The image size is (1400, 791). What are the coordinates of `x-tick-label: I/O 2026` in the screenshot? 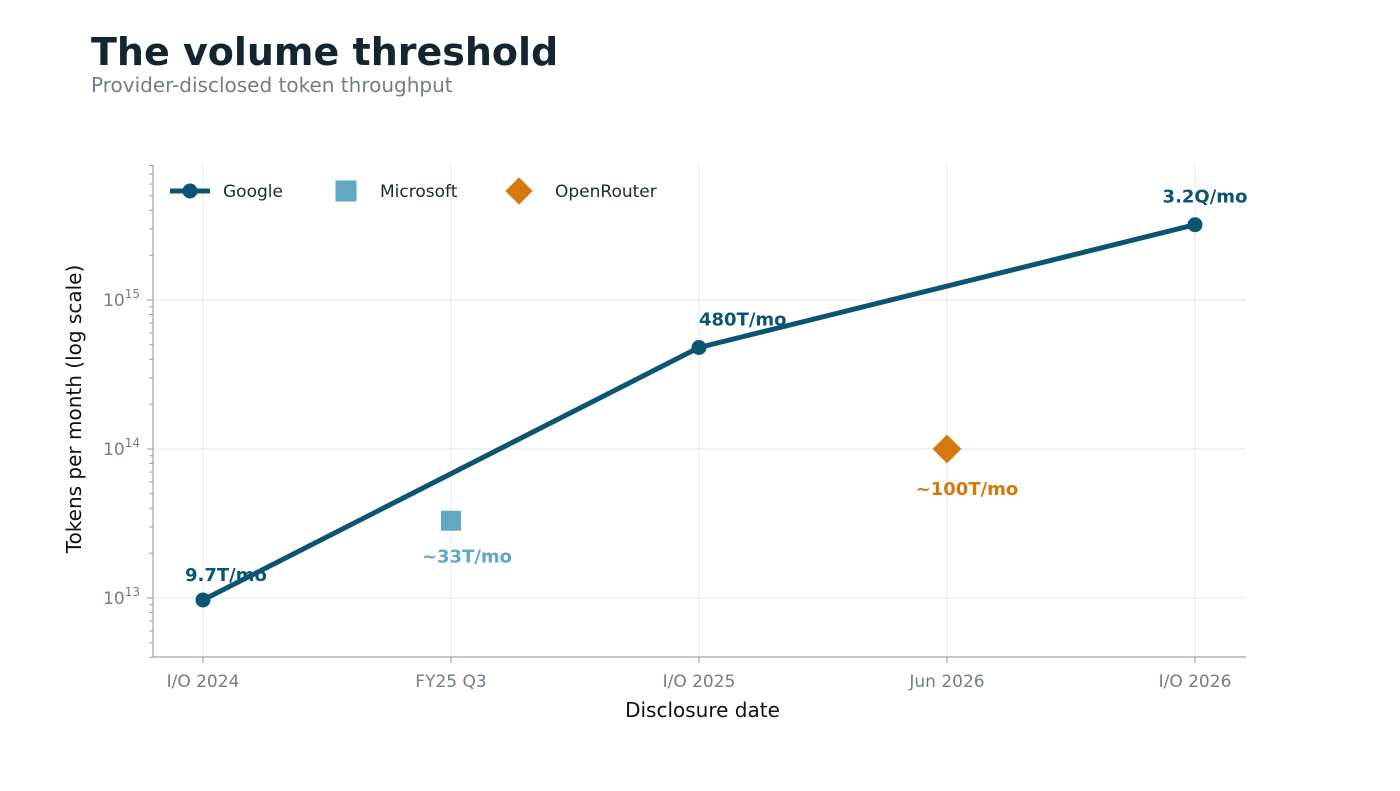 It's located at (1195, 682).